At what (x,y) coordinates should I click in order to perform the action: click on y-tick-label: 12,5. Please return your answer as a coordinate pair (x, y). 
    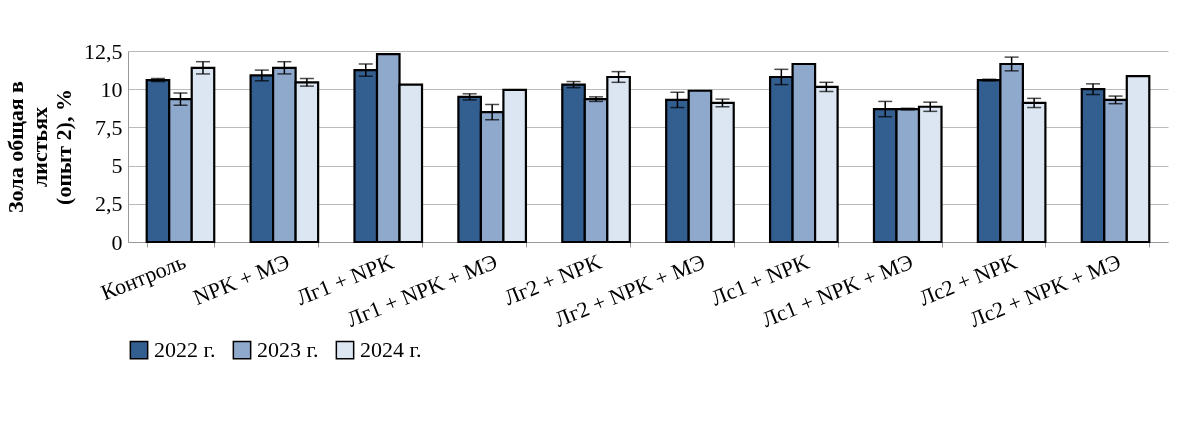
    Looking at the image, I should click on (103, 51).